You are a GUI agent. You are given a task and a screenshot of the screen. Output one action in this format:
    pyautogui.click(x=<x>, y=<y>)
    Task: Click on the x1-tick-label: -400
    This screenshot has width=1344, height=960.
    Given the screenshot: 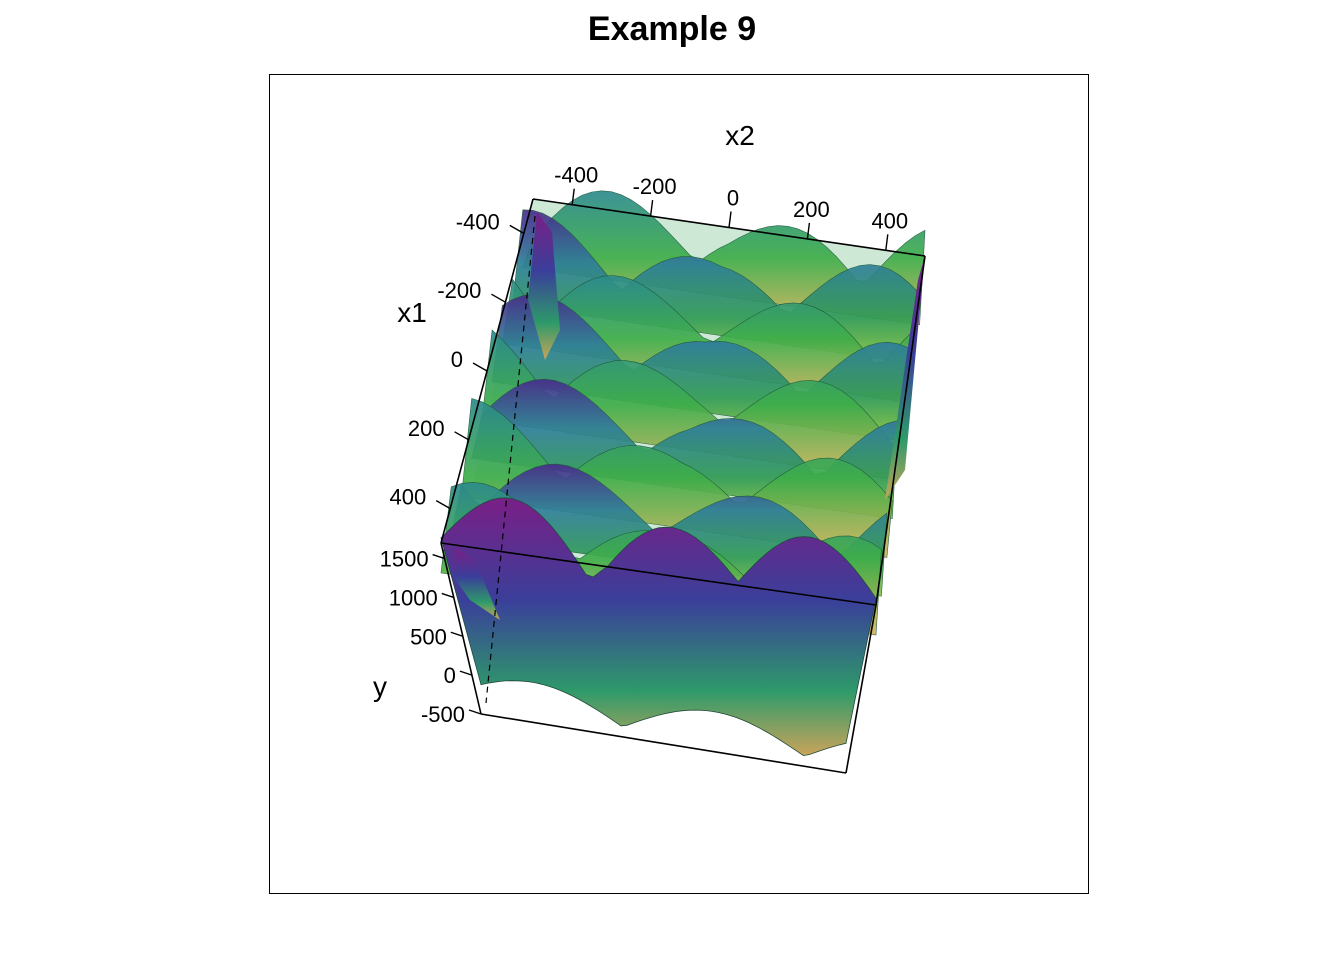 What is the action you would take?
    pyautogui.click(x=478, y=221)
    